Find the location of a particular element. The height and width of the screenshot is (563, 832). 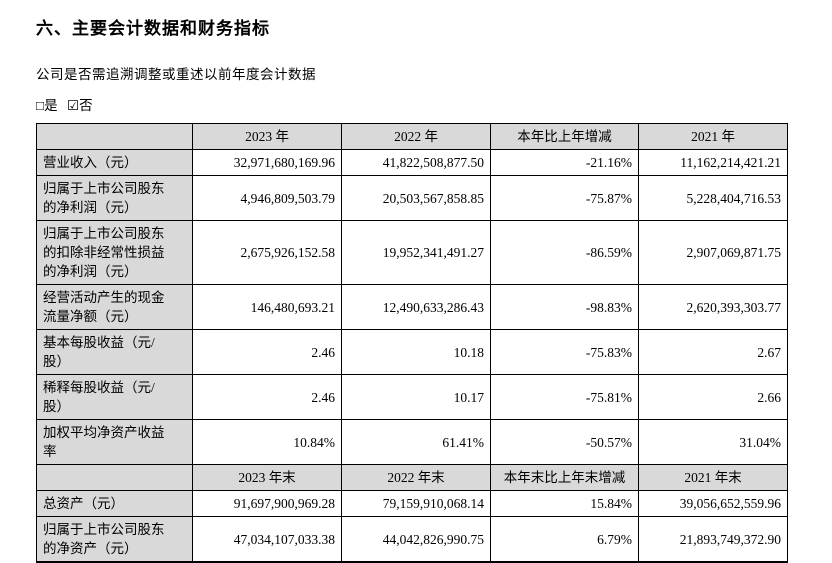

metric-label: 营业收入（元） is located at coordinates (114, 162).